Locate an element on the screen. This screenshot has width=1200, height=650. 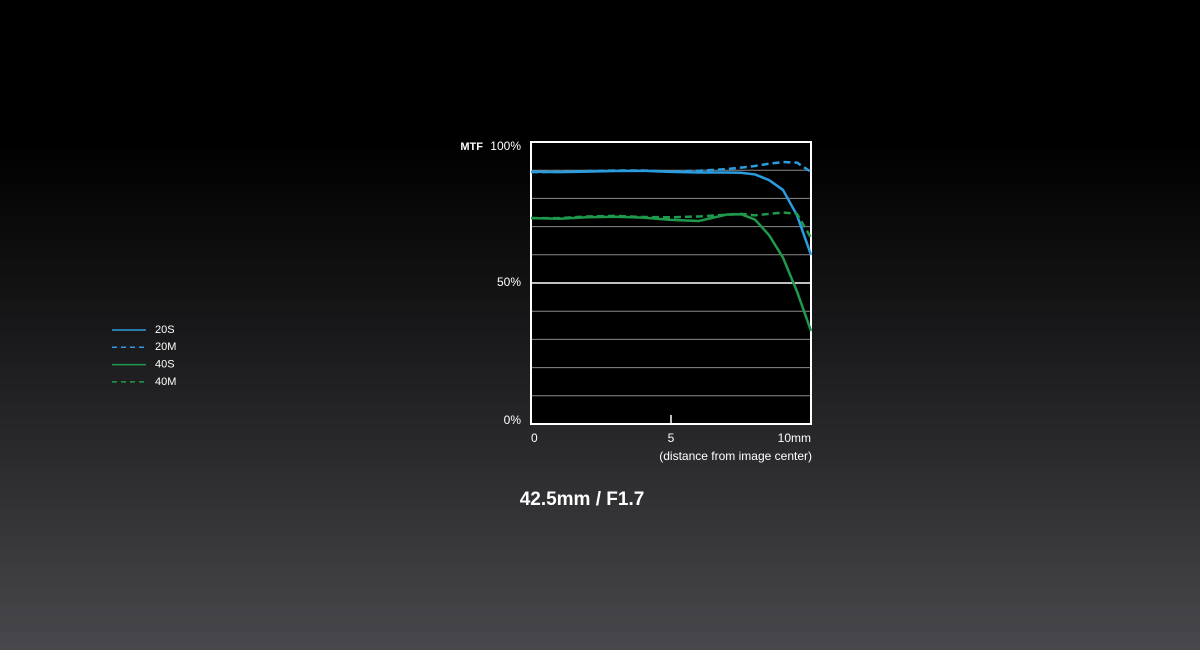
x-axis-label: (distance from image center) is located at coordinates (735, 456).